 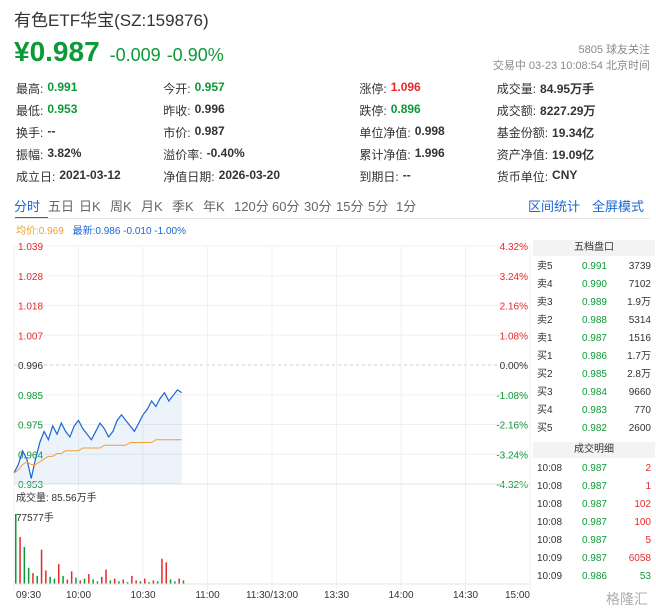 I want to click on order-book-row: 买3 0.984 9660, so click(x=594, y=393).